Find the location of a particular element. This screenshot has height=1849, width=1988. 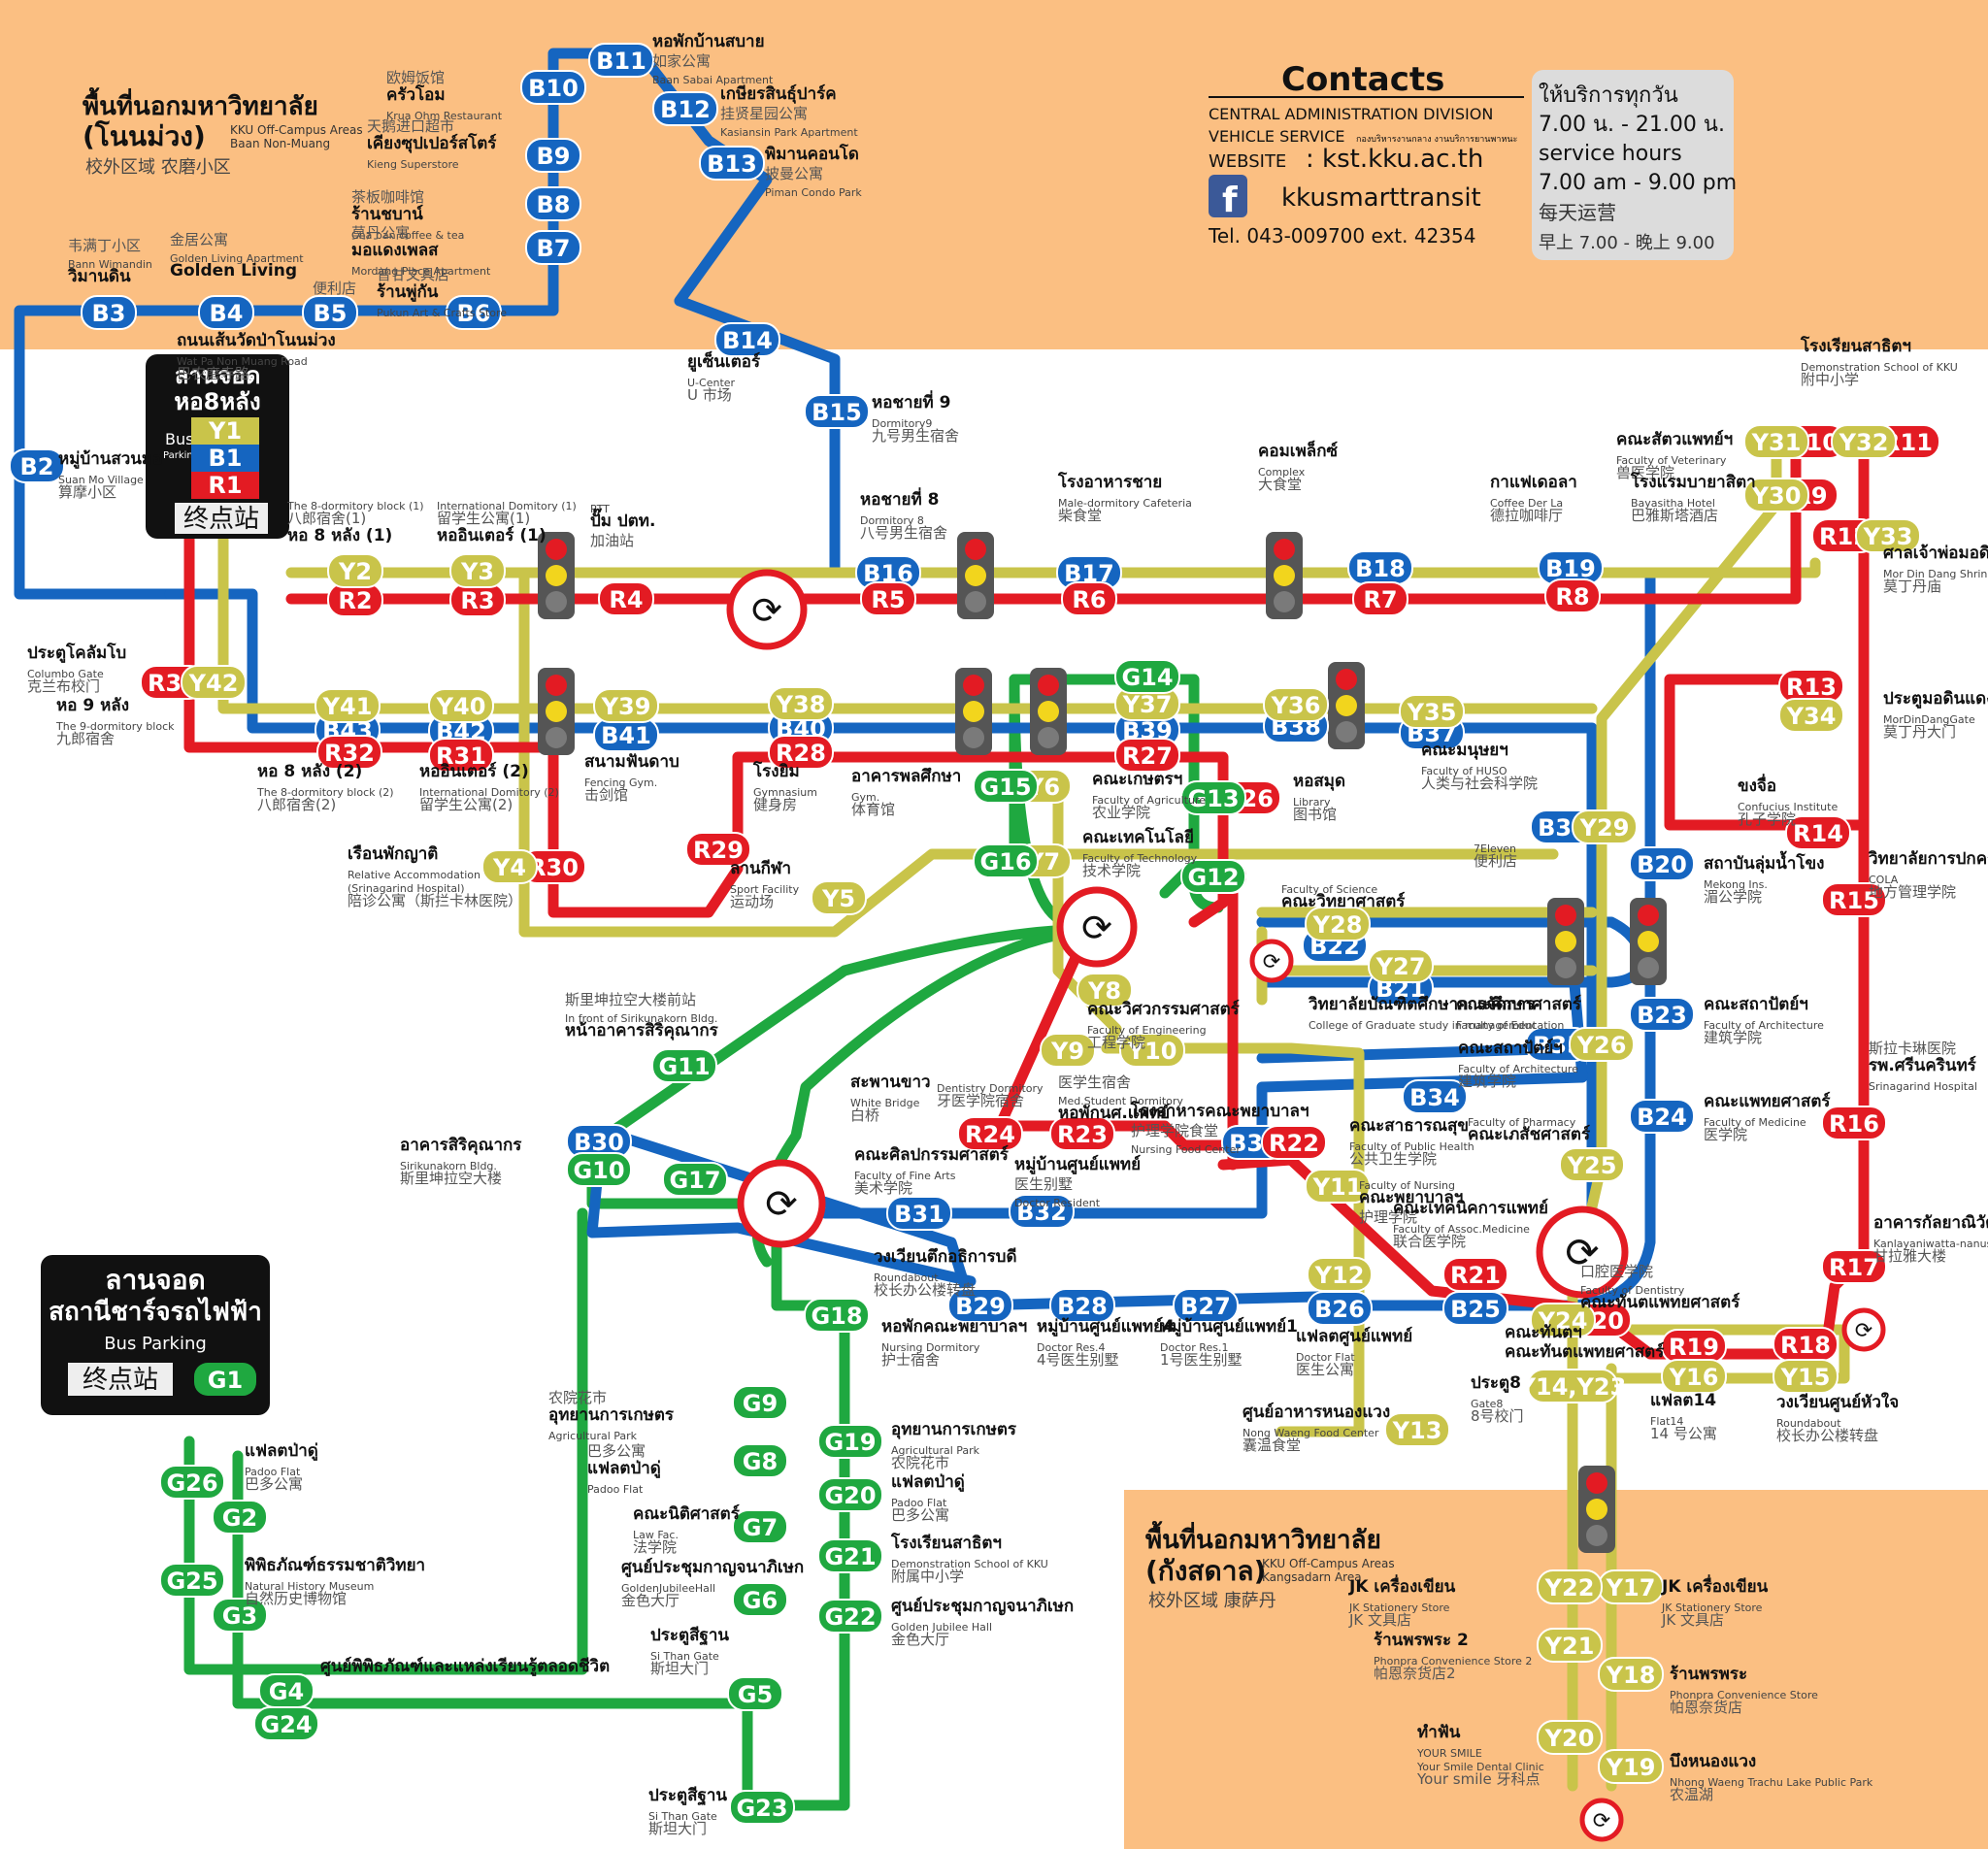

station-b16: B16 is located at coordinates (888, 572).